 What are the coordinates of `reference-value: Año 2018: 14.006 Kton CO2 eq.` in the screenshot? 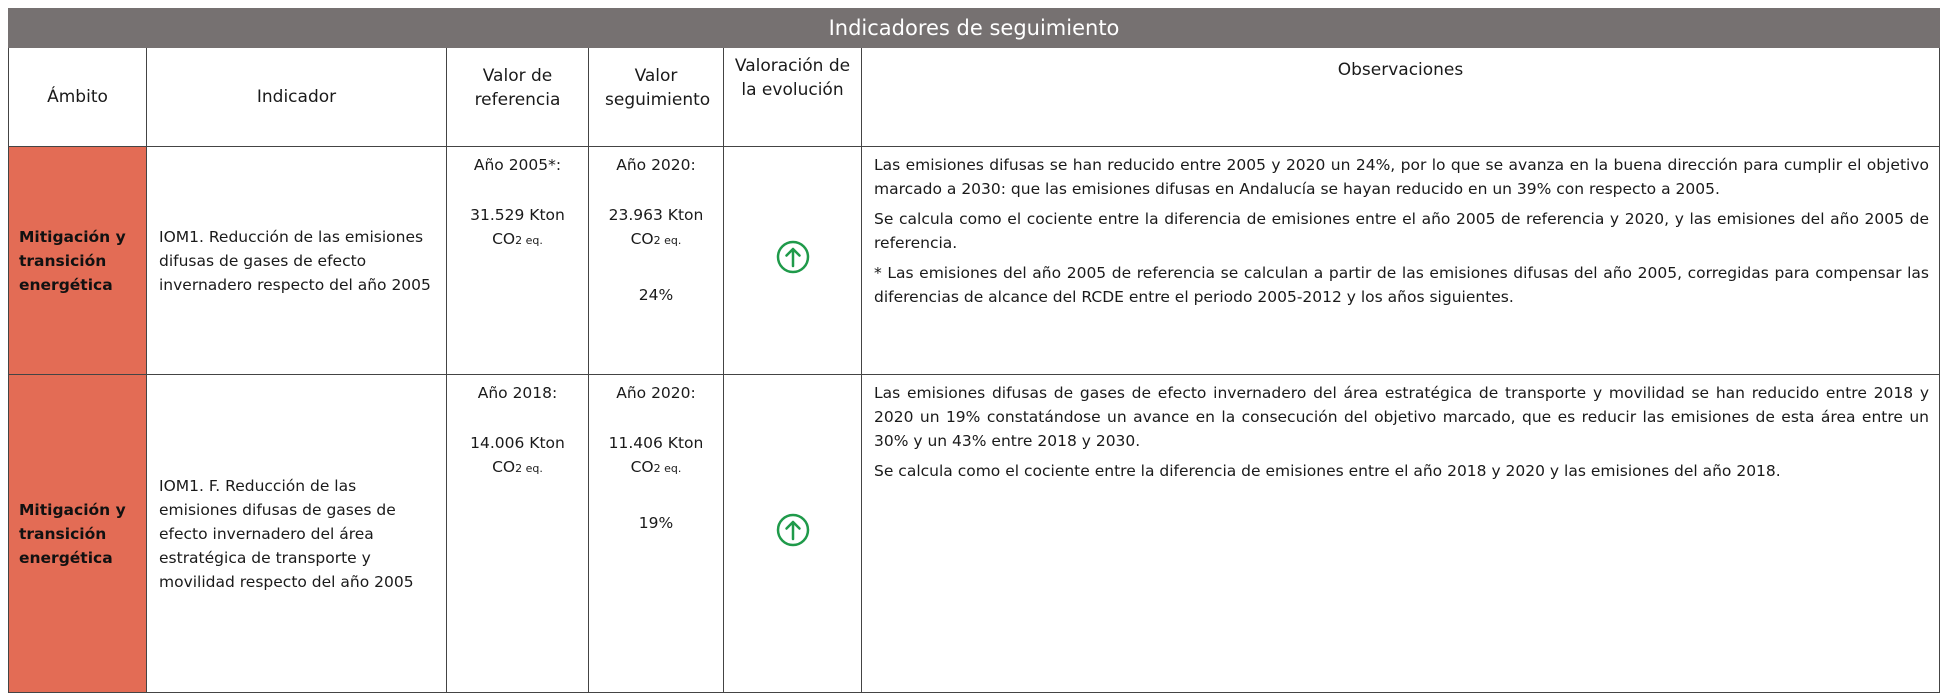 It's located at (517, 533).